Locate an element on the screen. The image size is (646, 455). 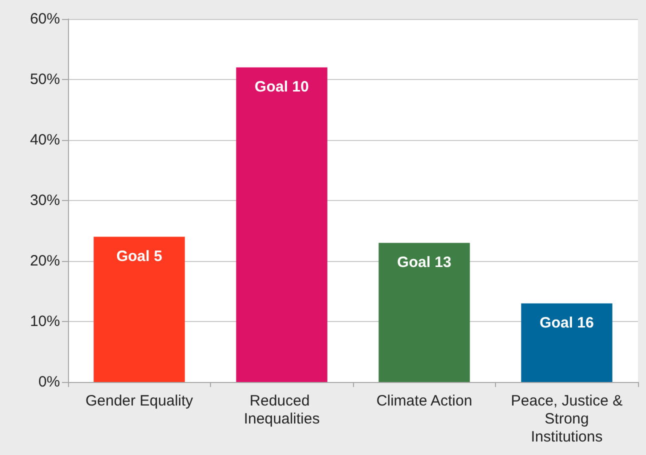
data-label: Goal 10 is located at coordinates (281, 87).